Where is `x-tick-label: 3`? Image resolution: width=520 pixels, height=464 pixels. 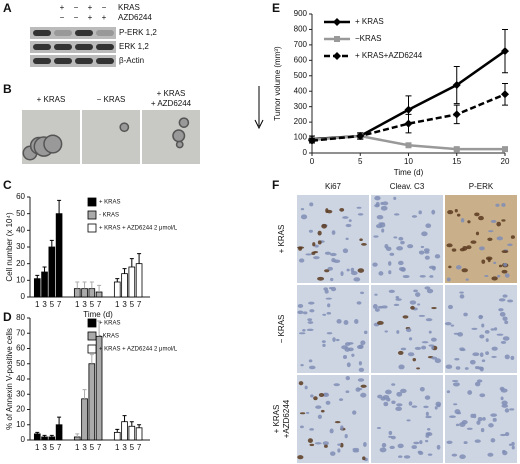 x-tick-label: 3 is located at coordinates (44, 447).